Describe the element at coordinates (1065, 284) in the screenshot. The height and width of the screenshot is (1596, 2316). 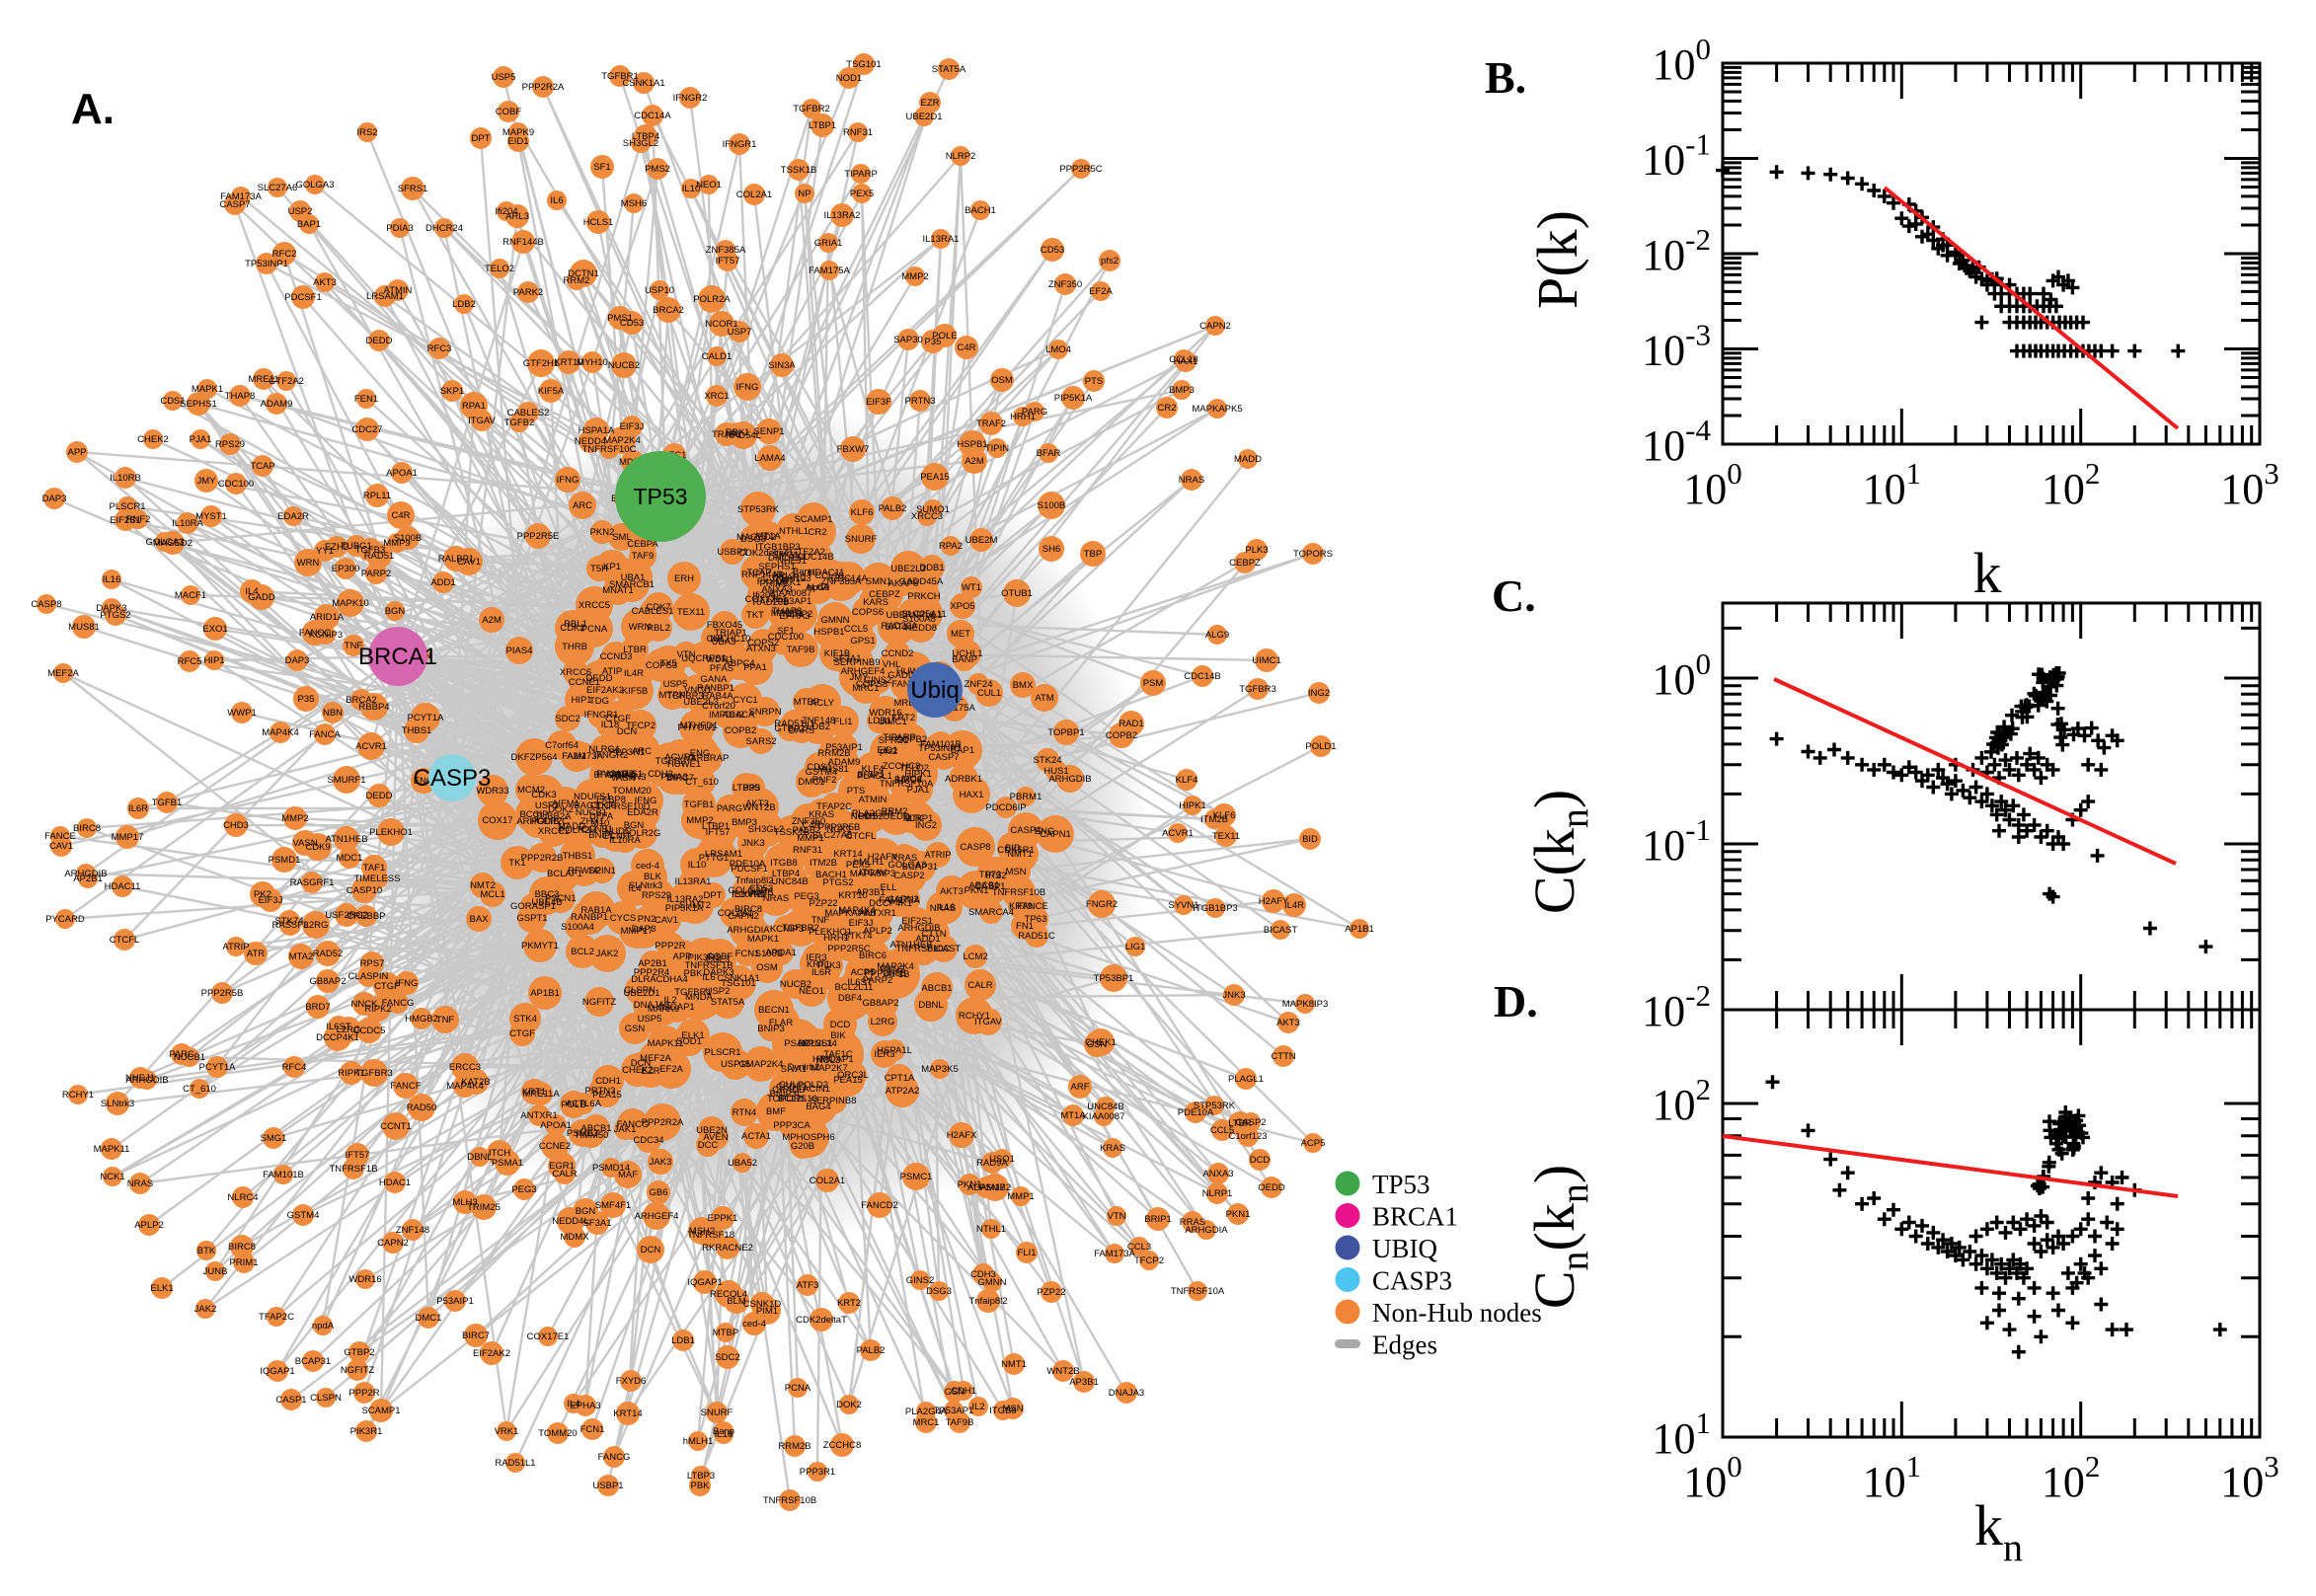
I see `svg-text: ZNF350` at that location.